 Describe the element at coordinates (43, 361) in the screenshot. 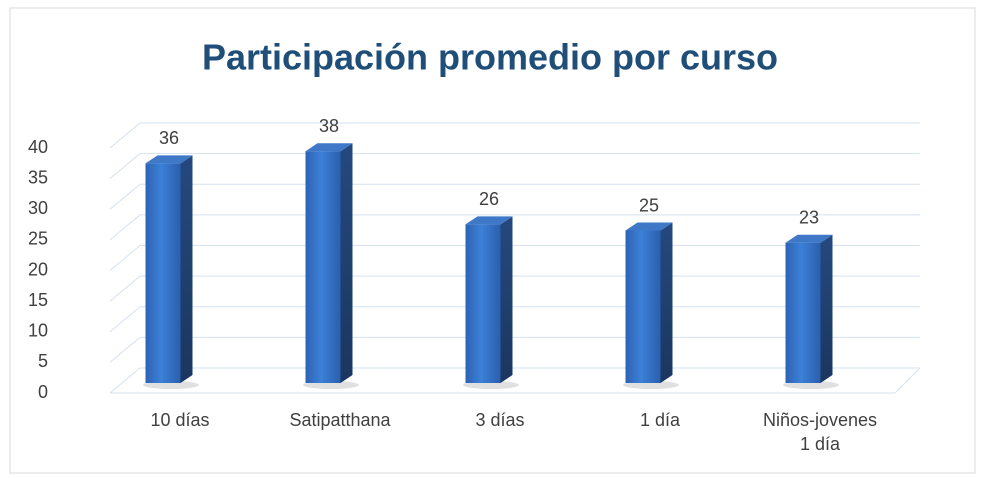

I see `y-tick-label: 5` at that location.